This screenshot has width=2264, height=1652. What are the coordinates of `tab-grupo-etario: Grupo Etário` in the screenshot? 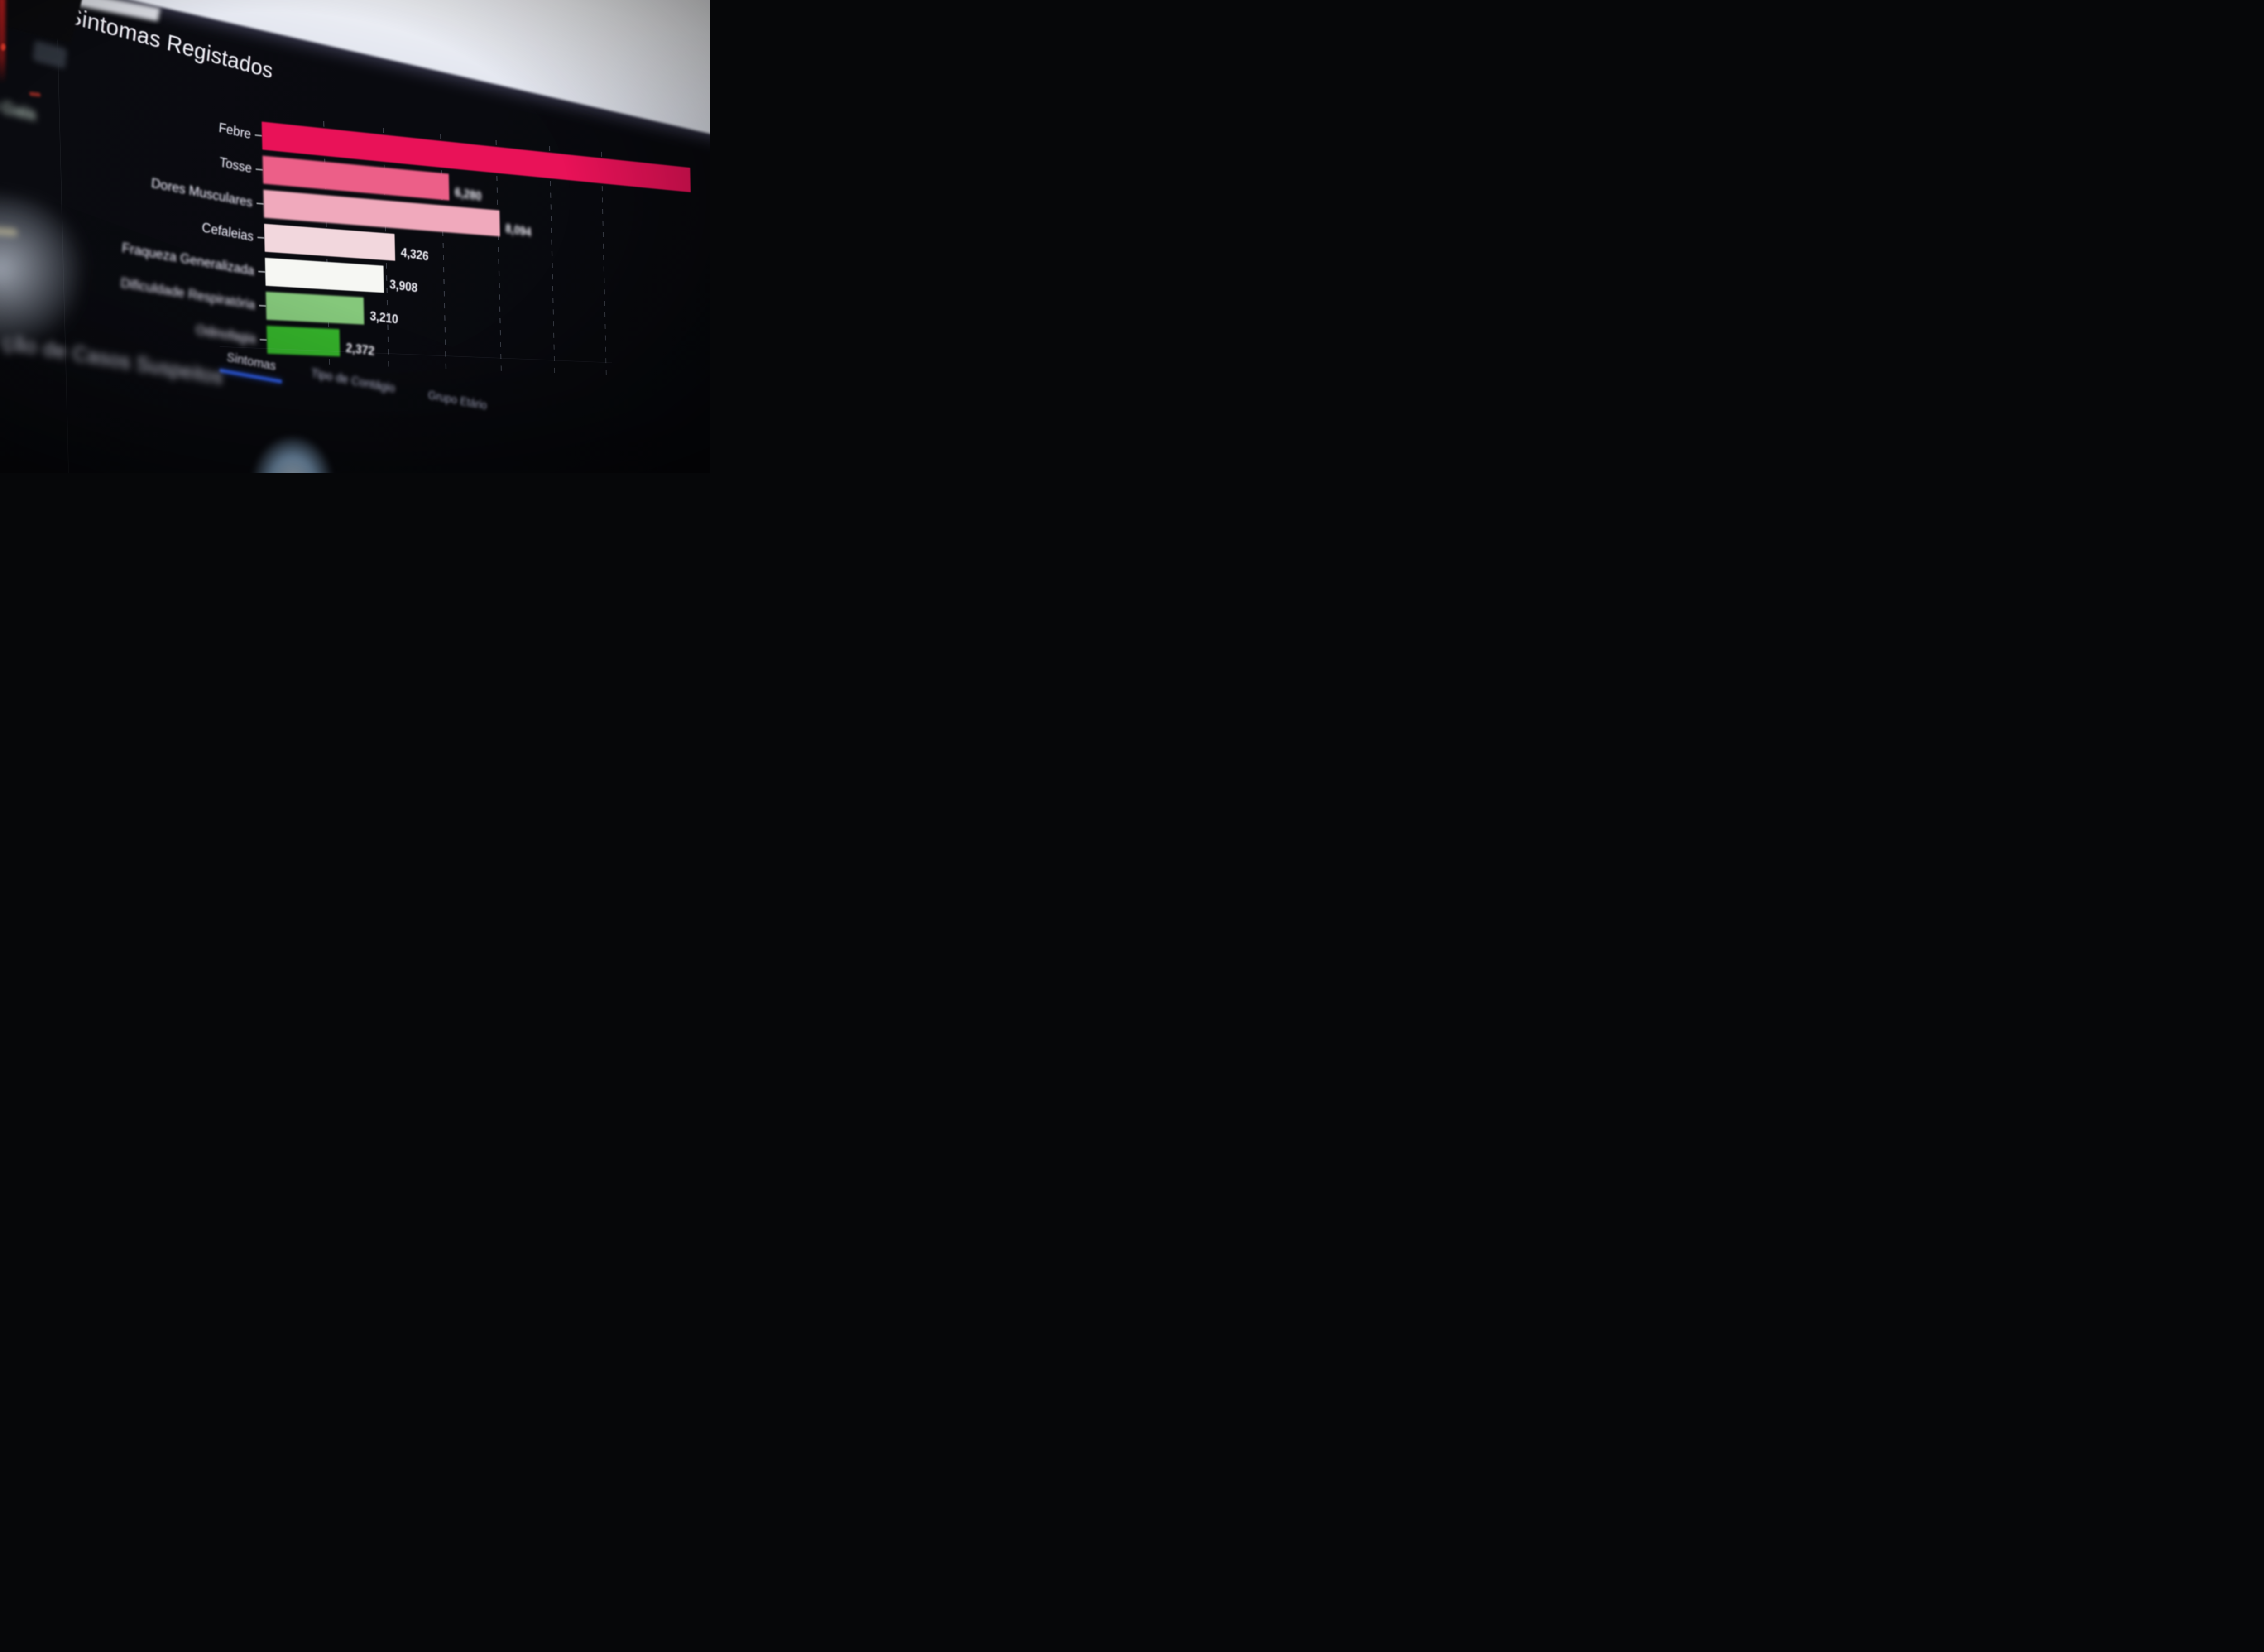 It's located at (457, 400).